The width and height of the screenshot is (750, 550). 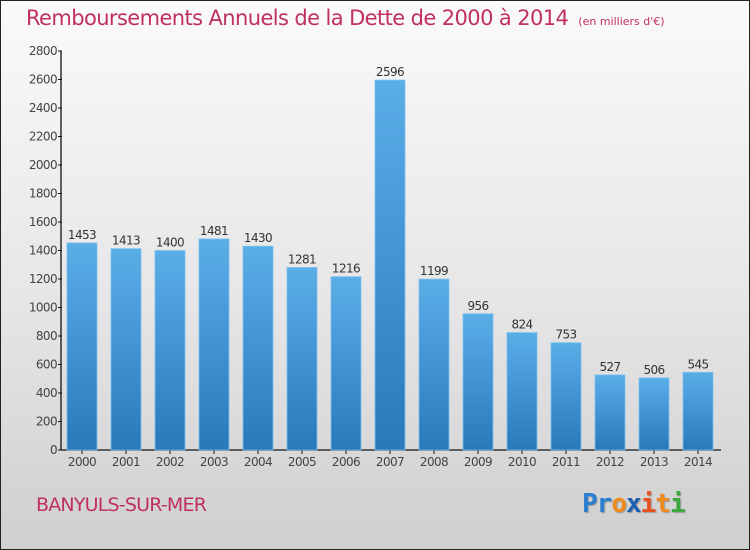 I want to click on bar-2009, so click(x=478, y=382).